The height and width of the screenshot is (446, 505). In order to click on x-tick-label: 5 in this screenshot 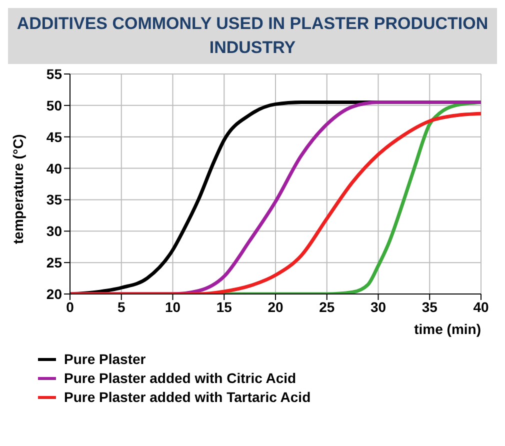, I will do `click(121, 306)`.